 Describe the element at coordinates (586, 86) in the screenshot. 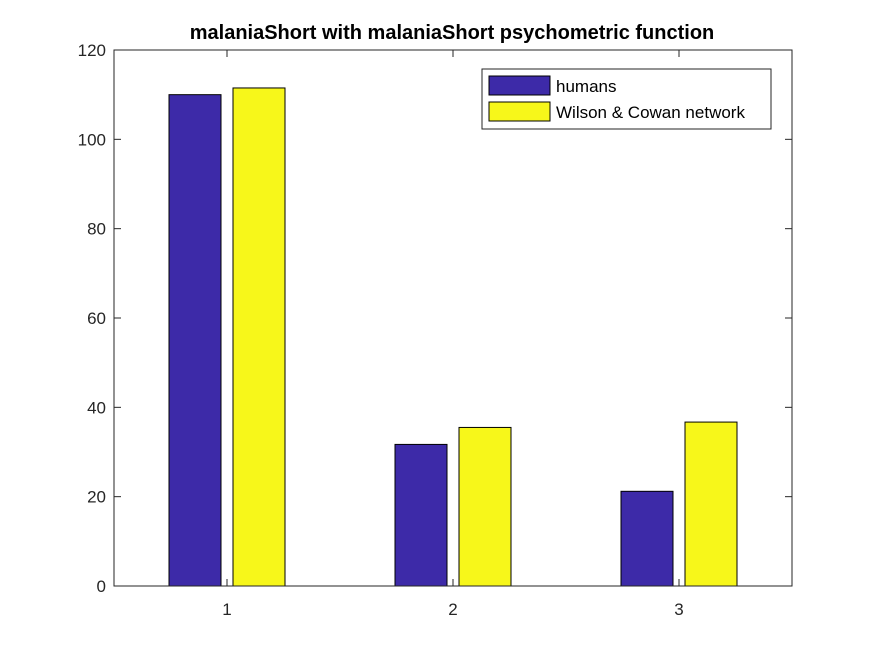

I see `legend-label-humans: humans` at that location.